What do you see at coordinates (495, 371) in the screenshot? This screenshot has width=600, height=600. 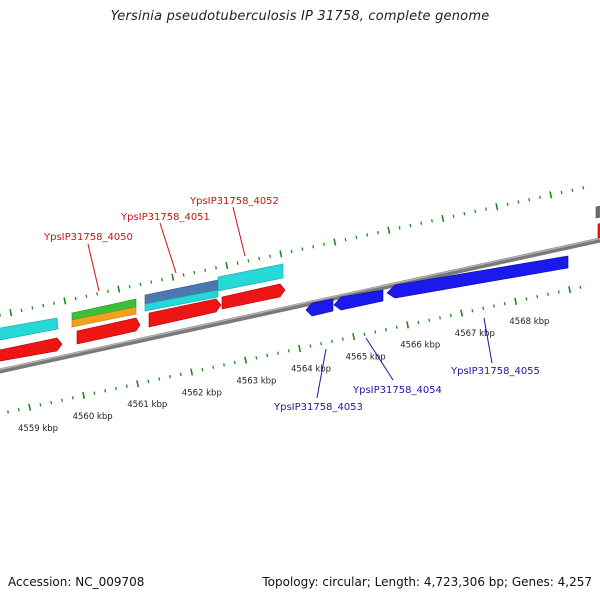 I see `gene-label-4055: YpsIP31758_4055` at bounding box center [495, 371].